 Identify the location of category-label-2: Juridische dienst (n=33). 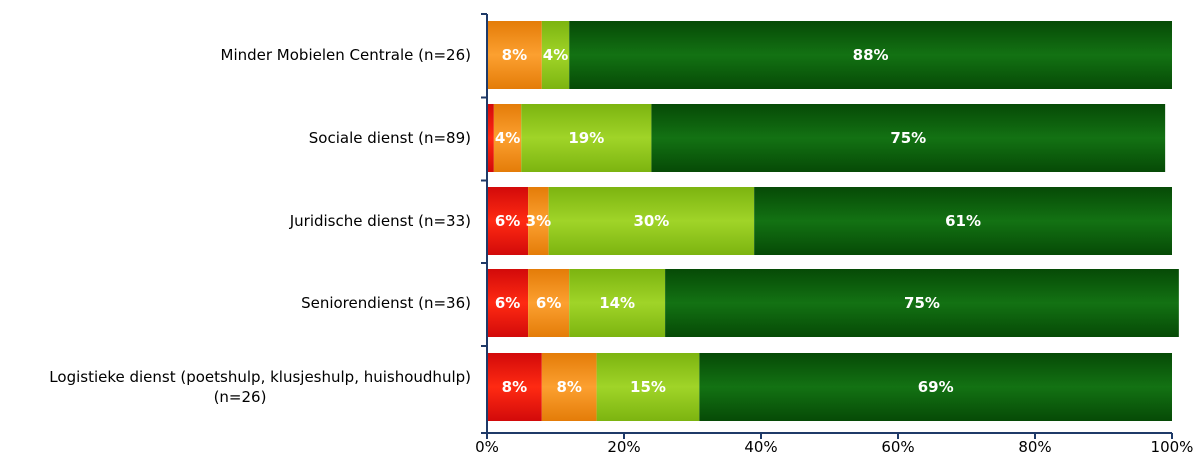
(380, 221).